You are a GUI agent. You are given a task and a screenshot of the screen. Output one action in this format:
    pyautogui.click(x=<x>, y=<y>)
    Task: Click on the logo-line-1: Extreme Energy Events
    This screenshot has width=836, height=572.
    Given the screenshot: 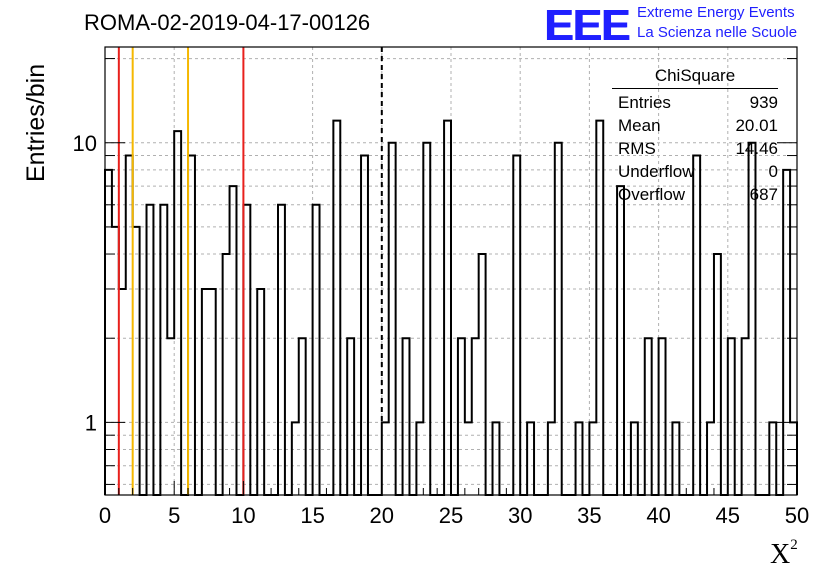 What is the action you would take?
    pyautogui.click(x=716, y=12)
    